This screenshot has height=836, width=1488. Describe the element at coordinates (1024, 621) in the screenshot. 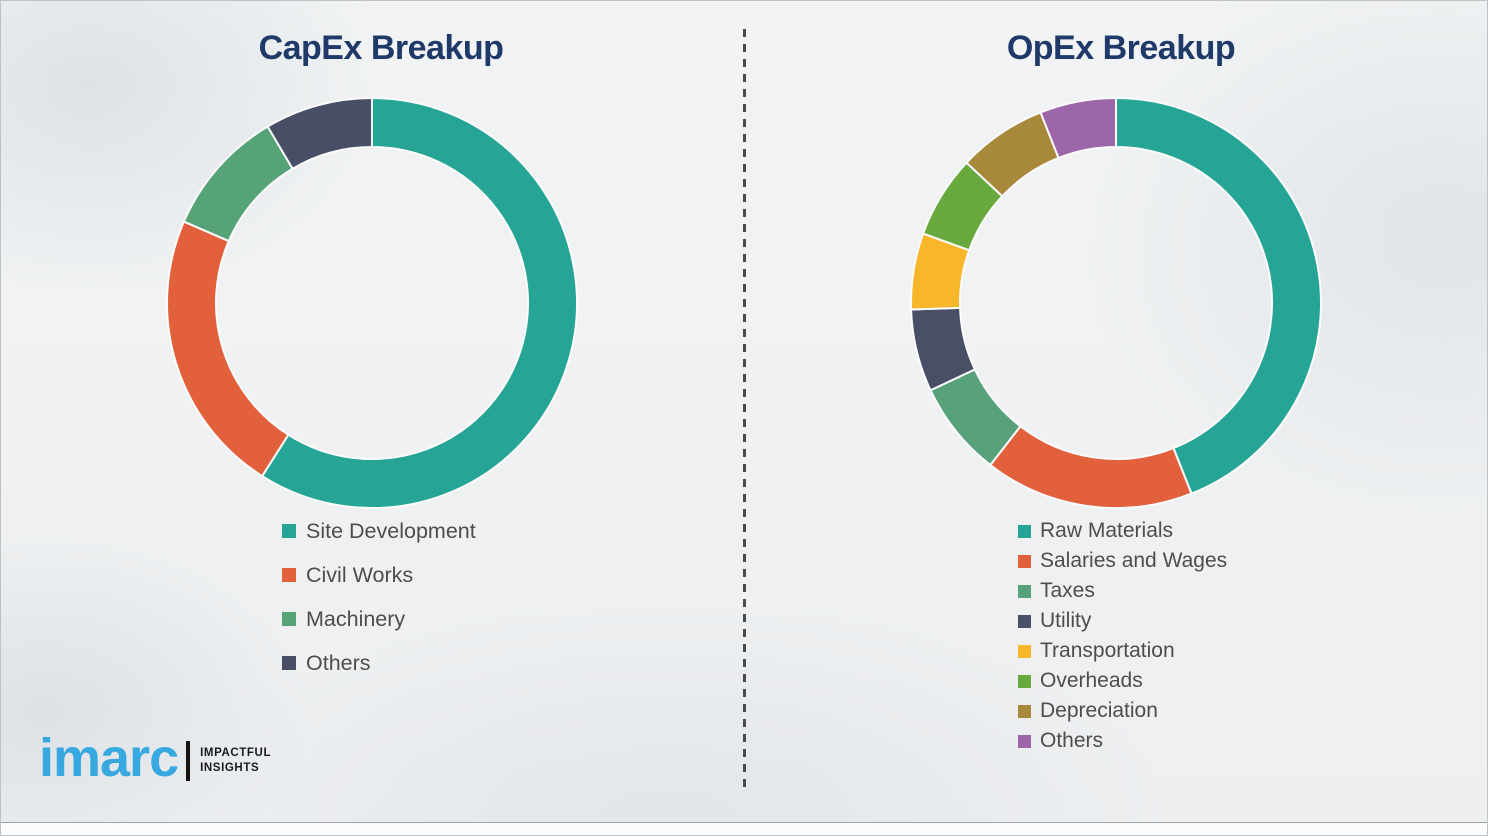

I see `legend-marker-utility` at that location.